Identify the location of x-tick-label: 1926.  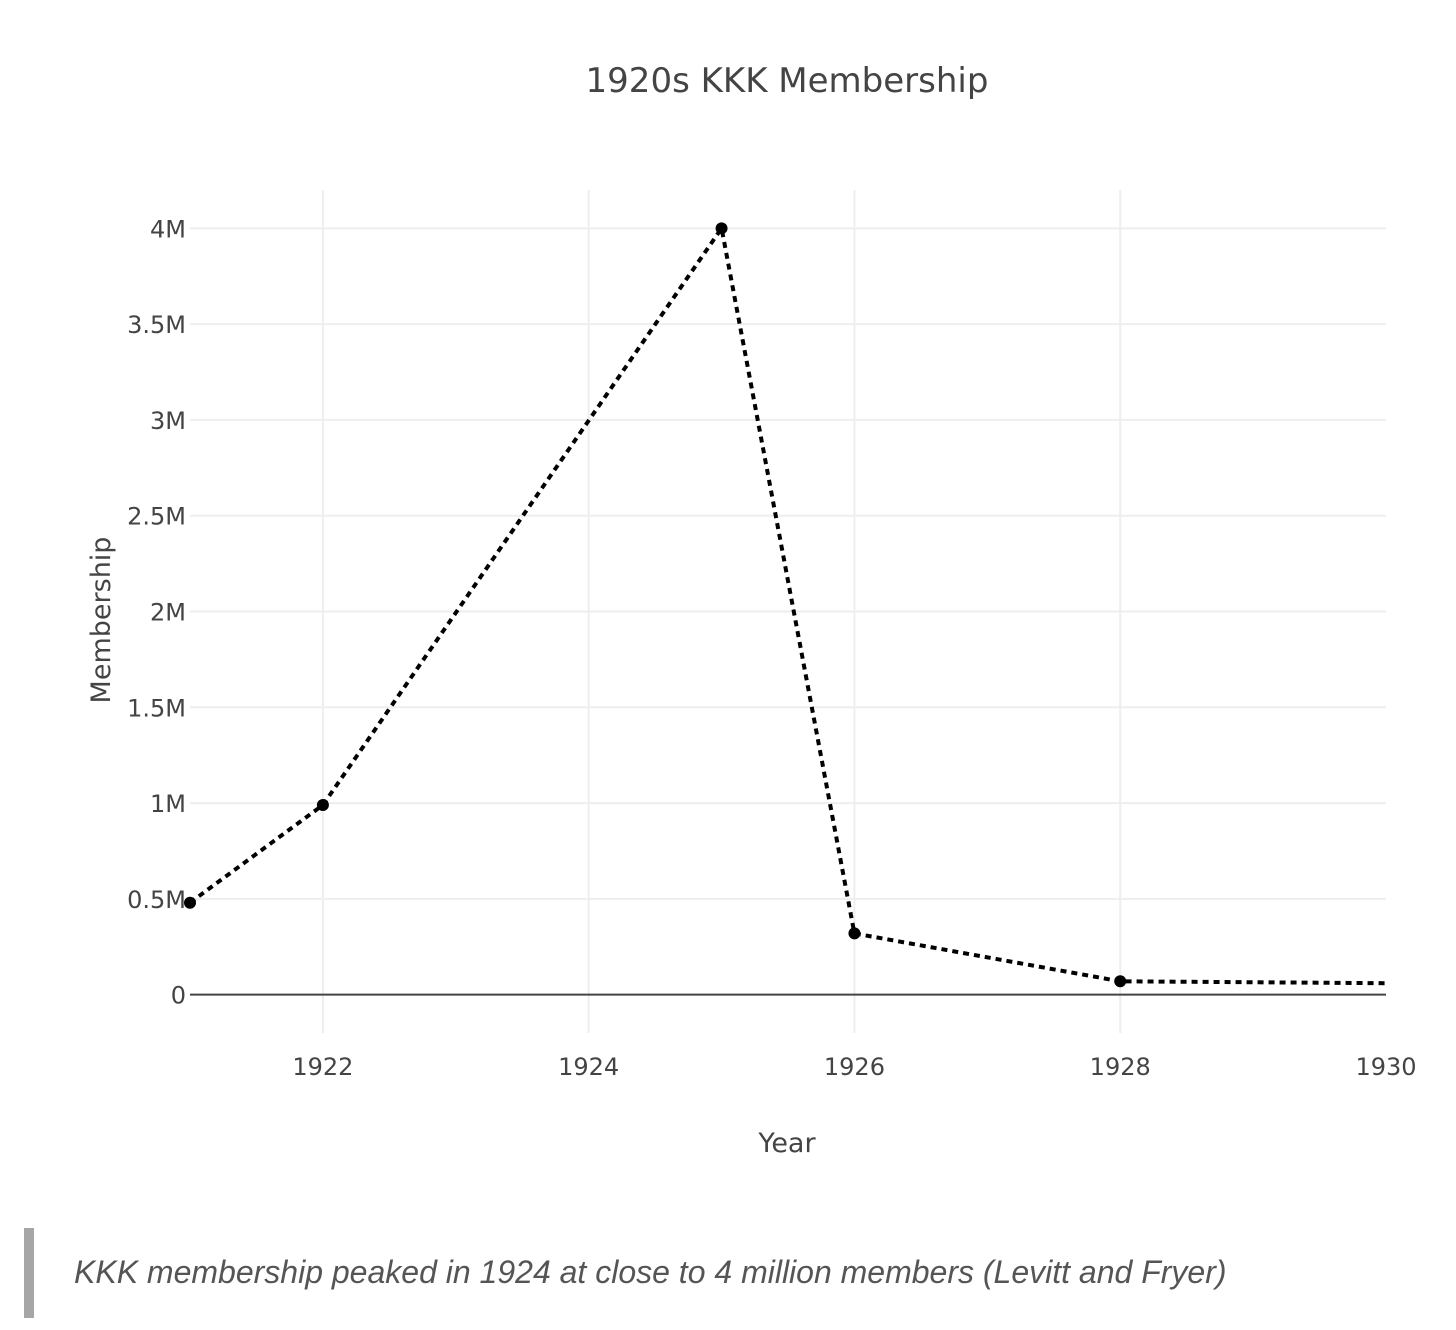
(854, 1067).